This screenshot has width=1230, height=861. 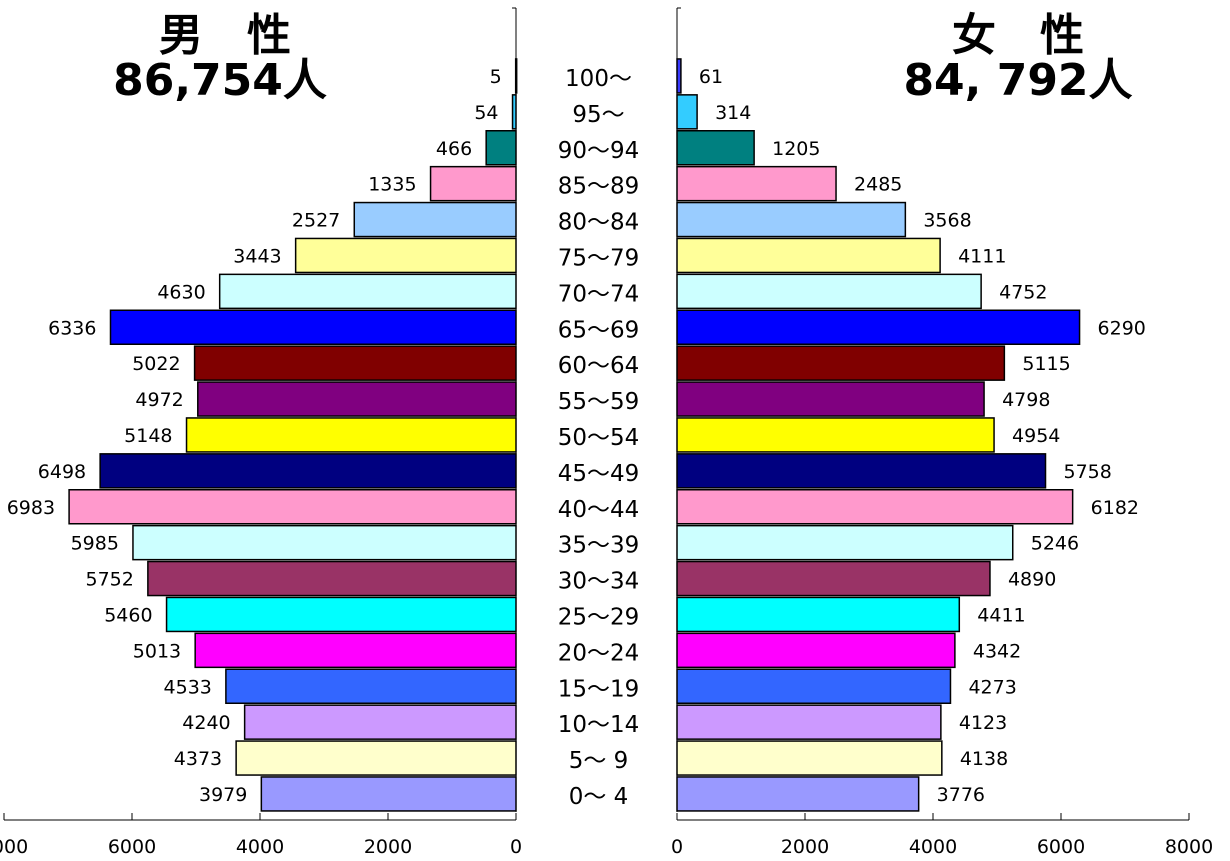 I want to click on female-value-label: 61, so click(x=711, y=77).